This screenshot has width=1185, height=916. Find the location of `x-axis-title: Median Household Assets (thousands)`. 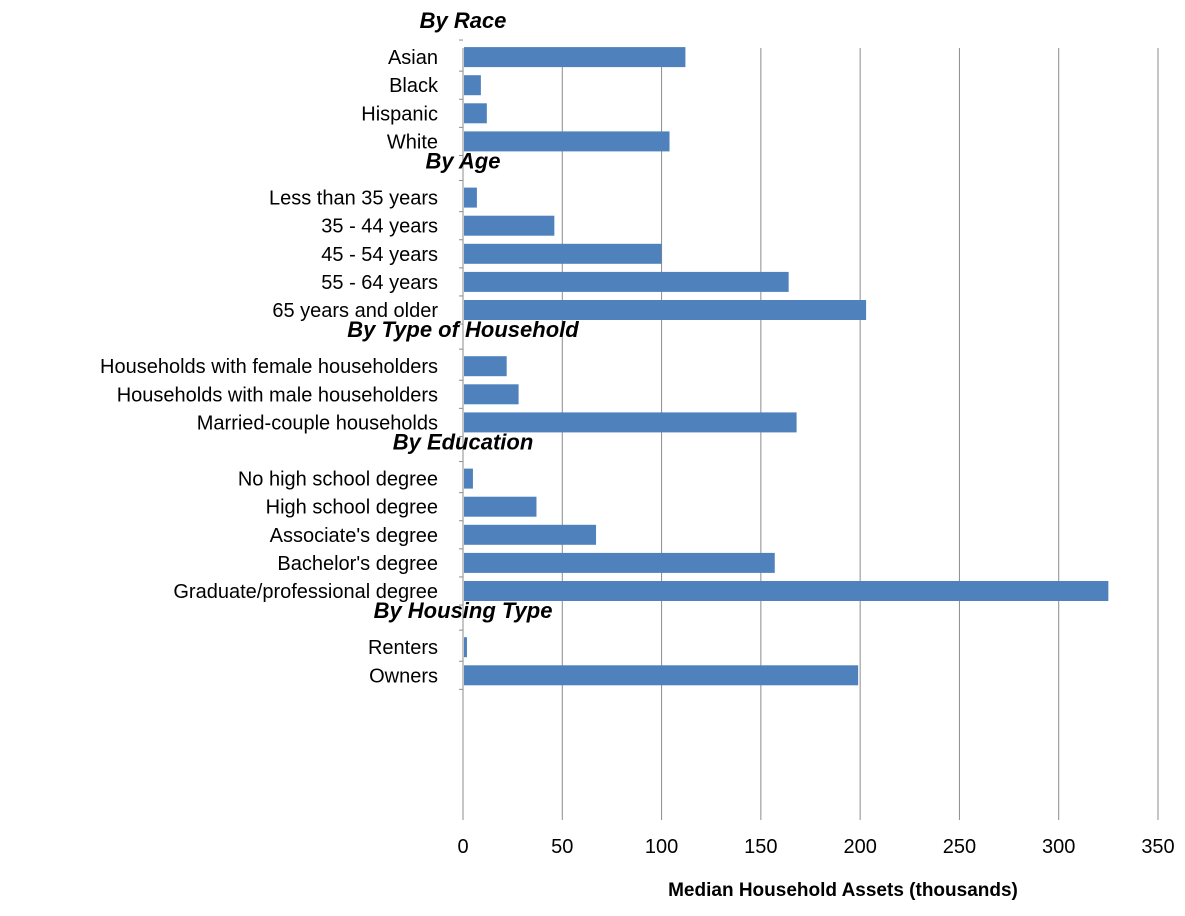

x-axis-title: Median Household Assets (thousands) is located at coordinates (843, 890).